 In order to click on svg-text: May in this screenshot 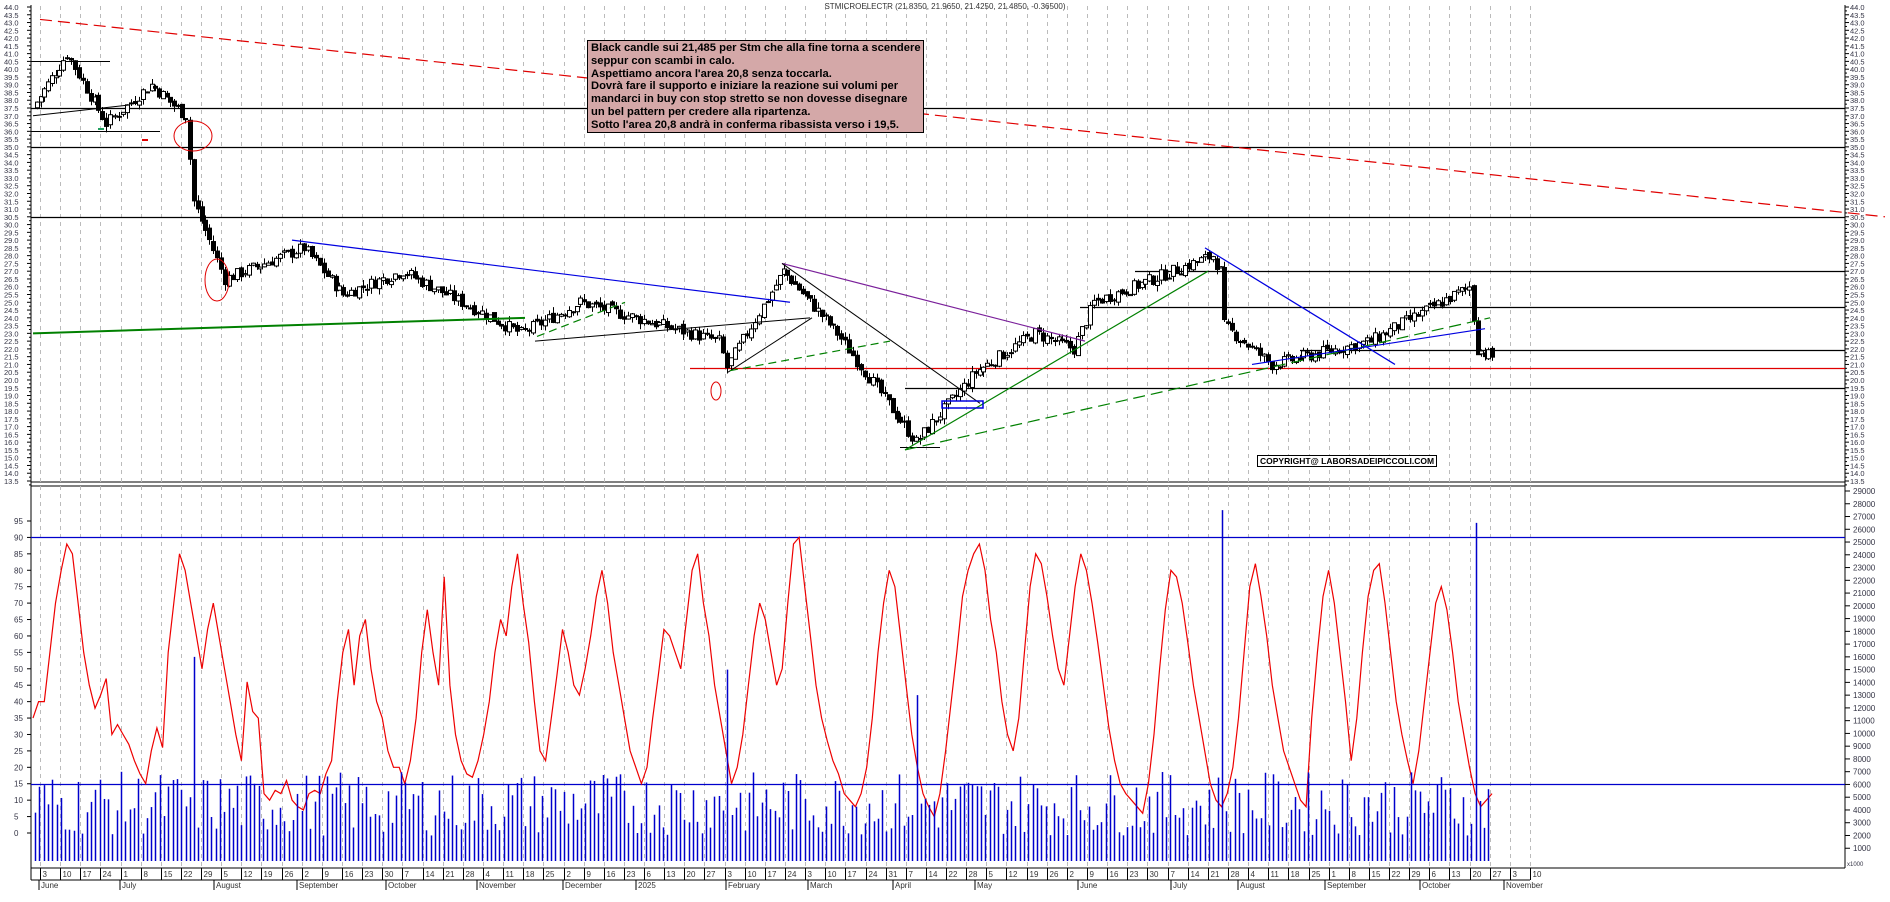, I will do `click(984, 885)`.